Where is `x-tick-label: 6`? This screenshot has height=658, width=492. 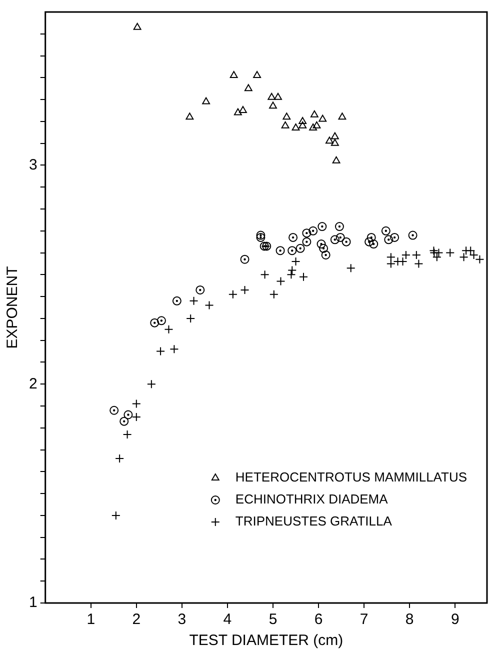
x-tick-label: 6 is located at coordinates (318, 619).